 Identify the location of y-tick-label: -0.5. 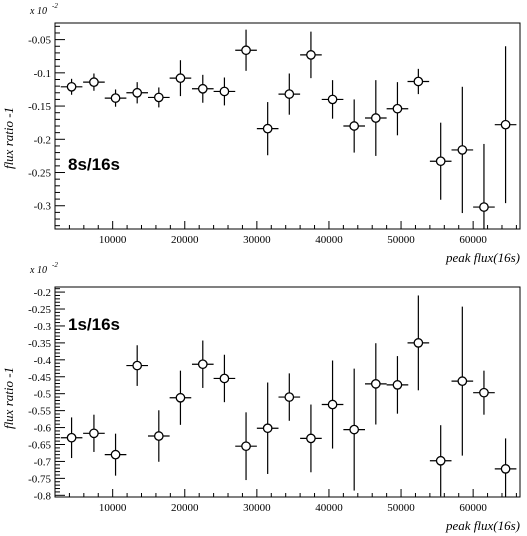
(43, 395).